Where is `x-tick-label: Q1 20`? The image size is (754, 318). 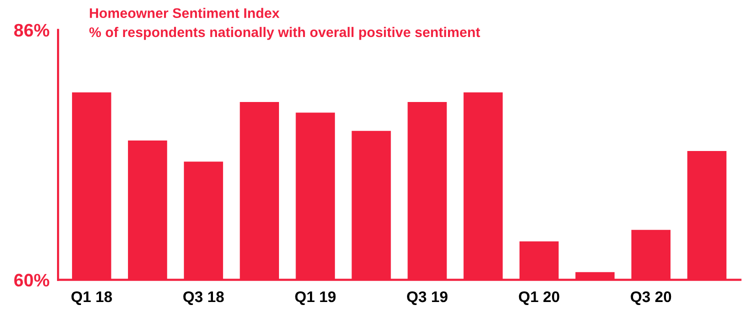 x-tick-label: Q1 20 is located at coordinates (539, 298).